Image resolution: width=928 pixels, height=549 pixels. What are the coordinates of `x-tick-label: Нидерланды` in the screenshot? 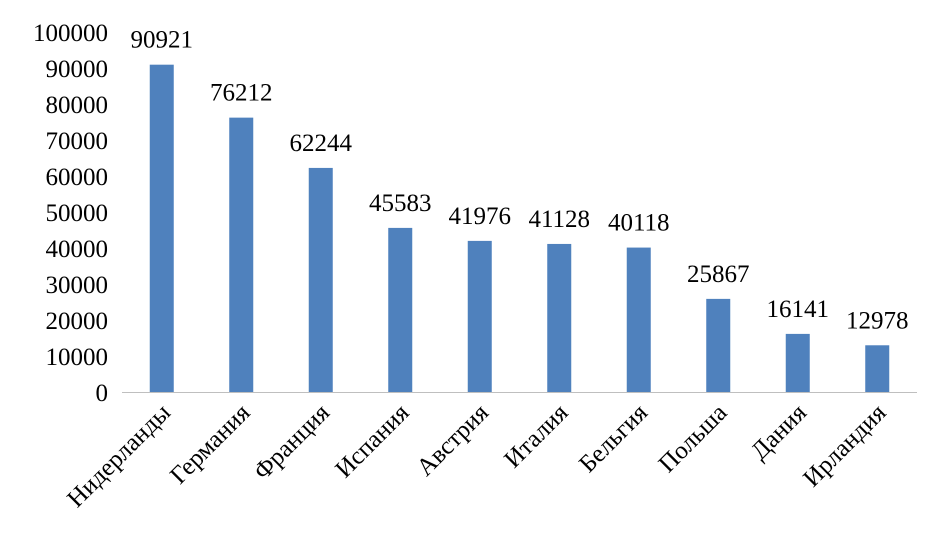 It's located at (119, 456).